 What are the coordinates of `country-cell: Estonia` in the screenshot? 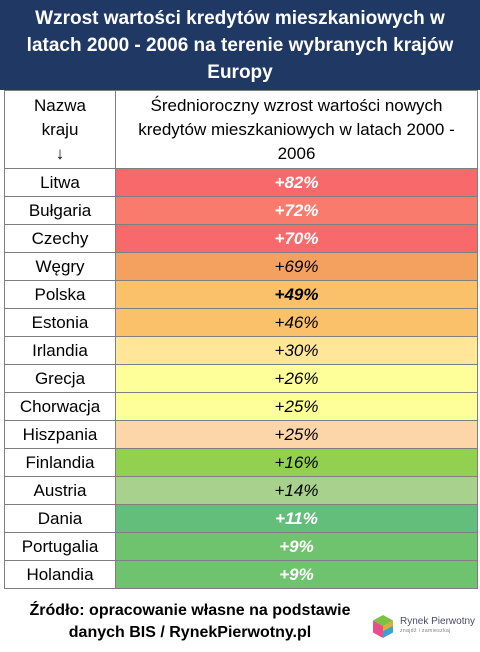 It's located at (60, 322).